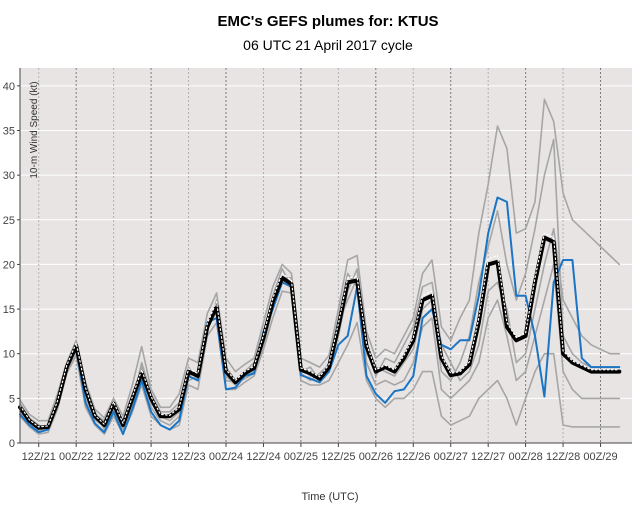 The height and width of the screenshot is (514, 640). Describe the element at coordinates (376, 457) in the screenshot. I see `x-tick-label: 00Z/26` at that location.